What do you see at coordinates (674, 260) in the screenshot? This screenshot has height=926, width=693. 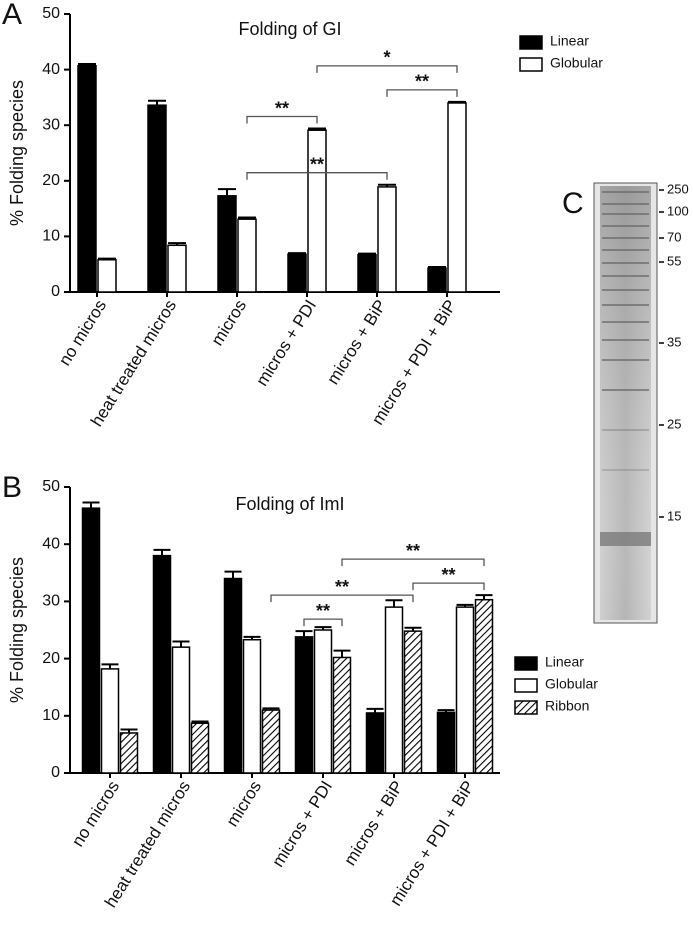 I see `marker-label: 55` at bounding box center [674, 260].